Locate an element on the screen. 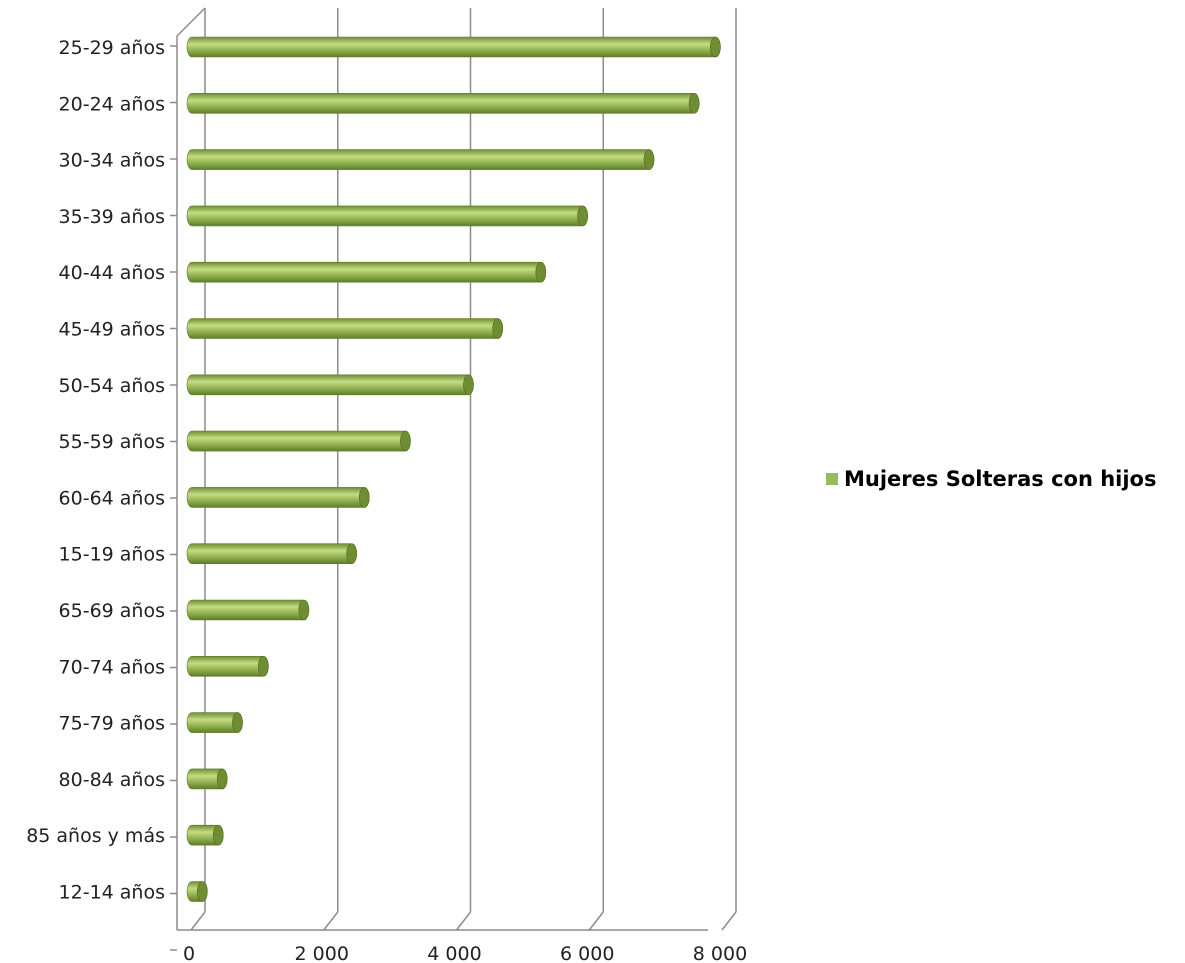  x-tick-labels: 0 2 000 4 000 6 000 8 000 is located at coordinates (465, 953).